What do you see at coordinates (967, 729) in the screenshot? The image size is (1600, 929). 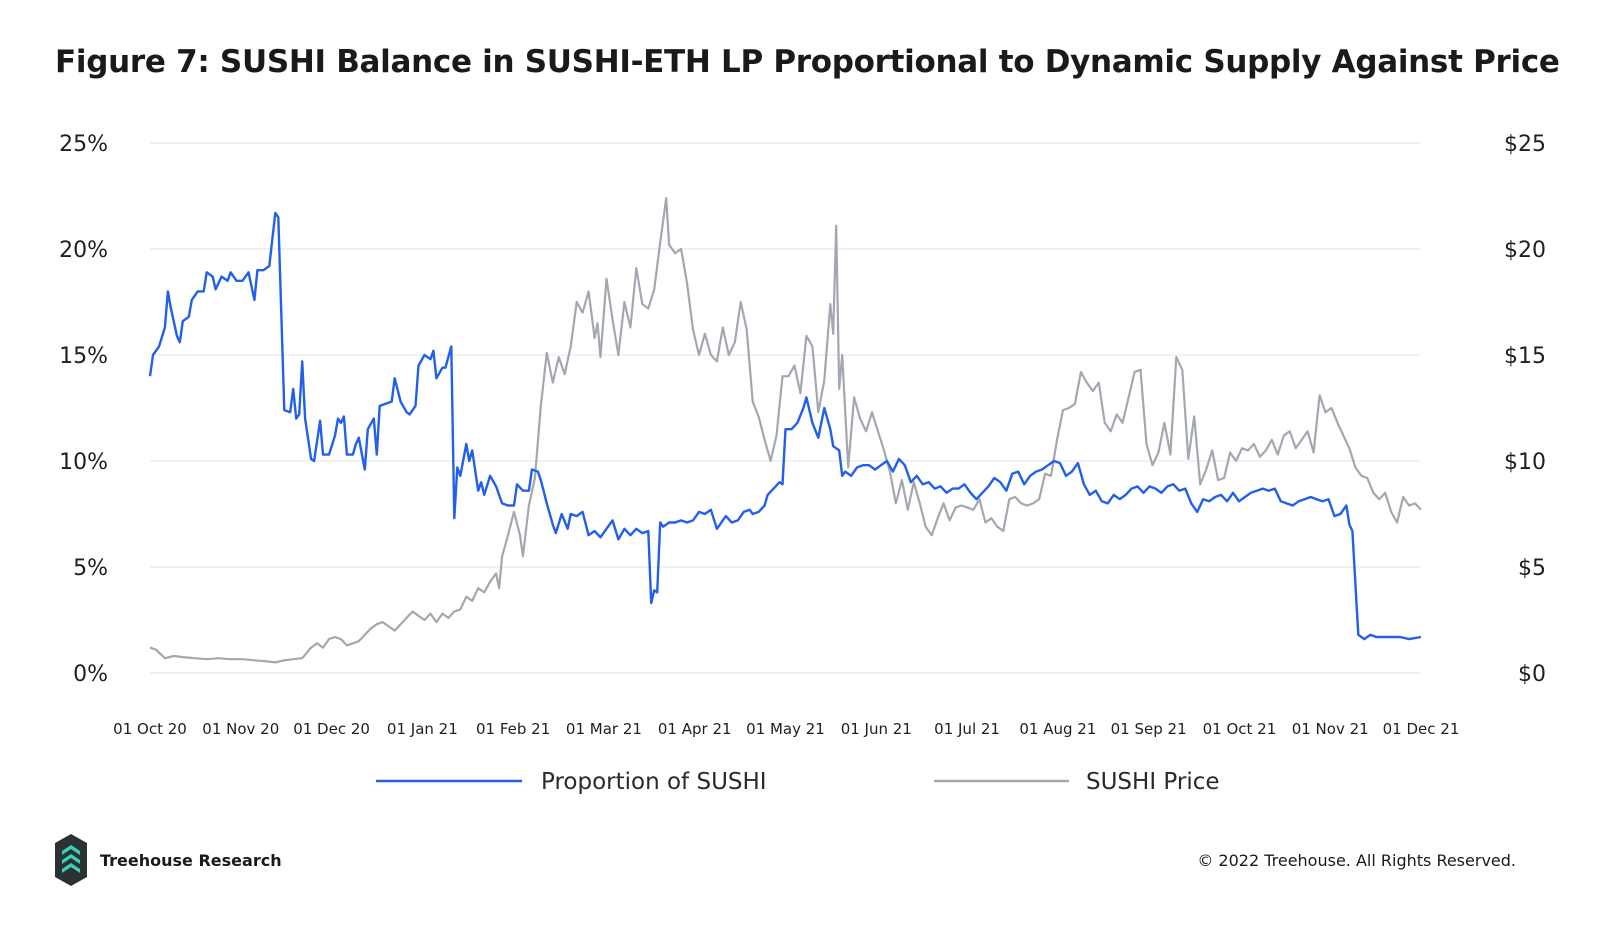 I see `x-tick-label: 01 Jul 21` at bounding box center [967, 729].